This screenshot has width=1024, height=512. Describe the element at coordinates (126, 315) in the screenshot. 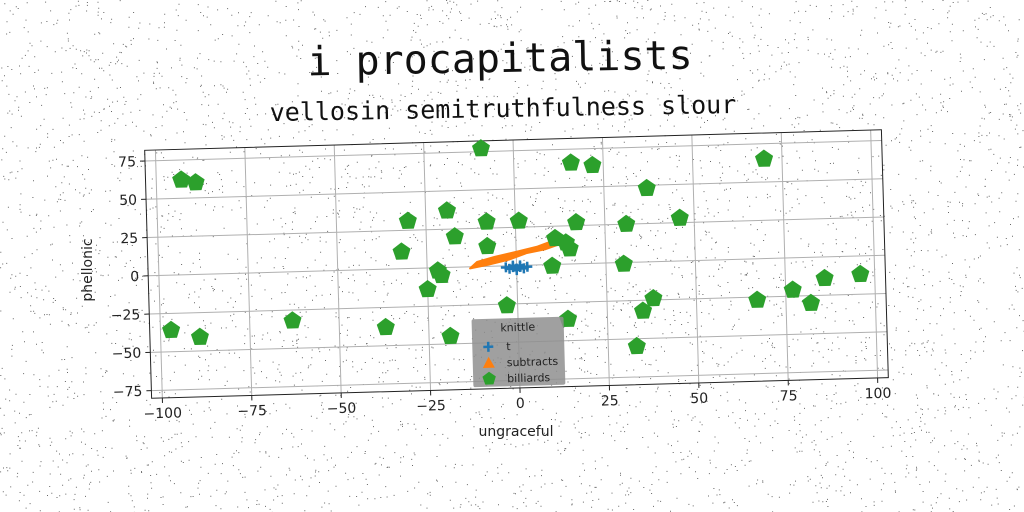

I see `y-tick-label: −25` at that location.